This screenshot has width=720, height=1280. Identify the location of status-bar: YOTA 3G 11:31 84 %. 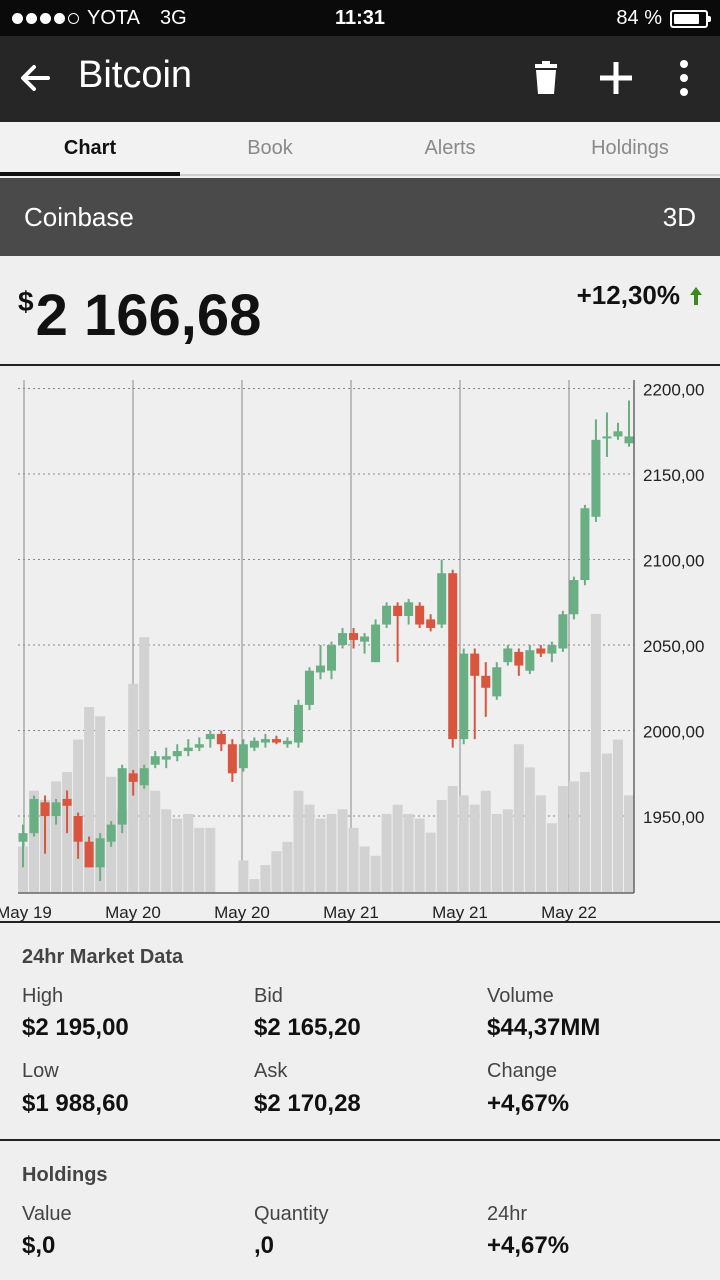
(360, 18).